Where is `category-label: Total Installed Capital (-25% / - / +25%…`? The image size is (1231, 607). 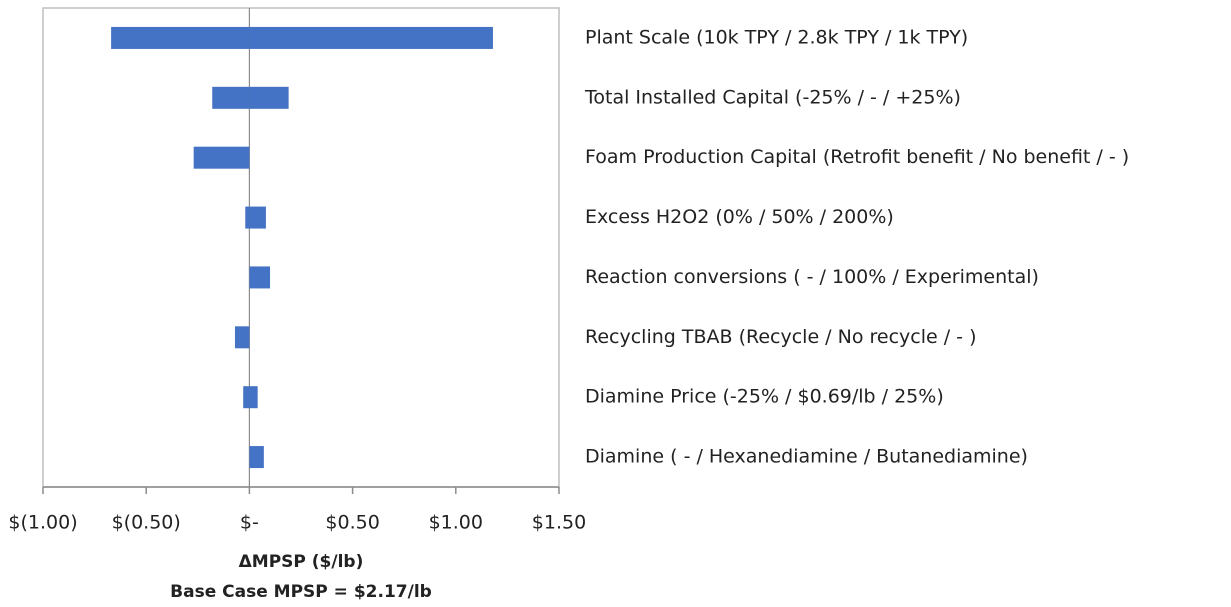 category-label: Total Installed Capital (-25% / - / +25%… is located at coordinates (772, 97).